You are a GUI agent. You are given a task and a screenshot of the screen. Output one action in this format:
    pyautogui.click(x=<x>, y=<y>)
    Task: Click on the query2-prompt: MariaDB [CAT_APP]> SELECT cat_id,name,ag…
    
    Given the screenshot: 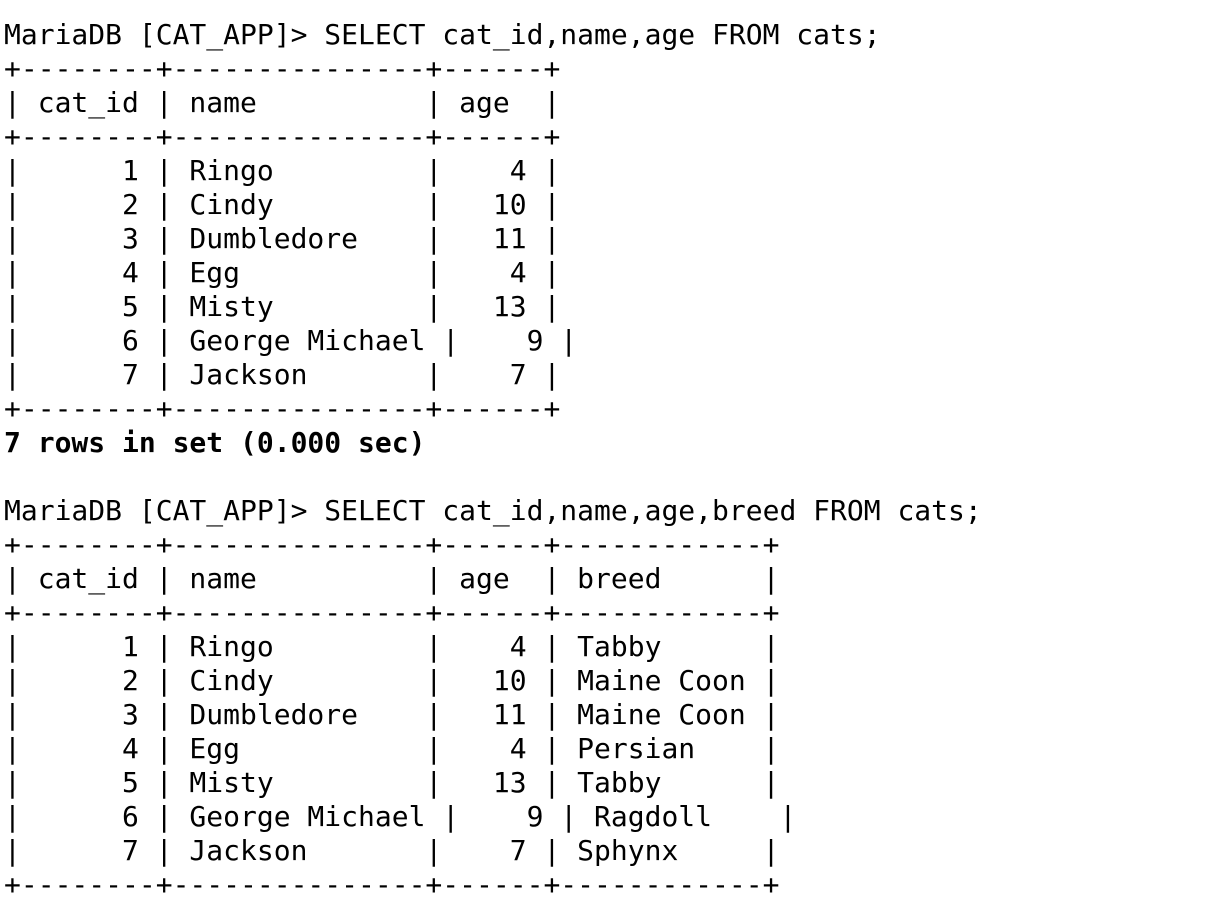 What is the action you would take?
    pyautogui.click(x=493, y=510)
    